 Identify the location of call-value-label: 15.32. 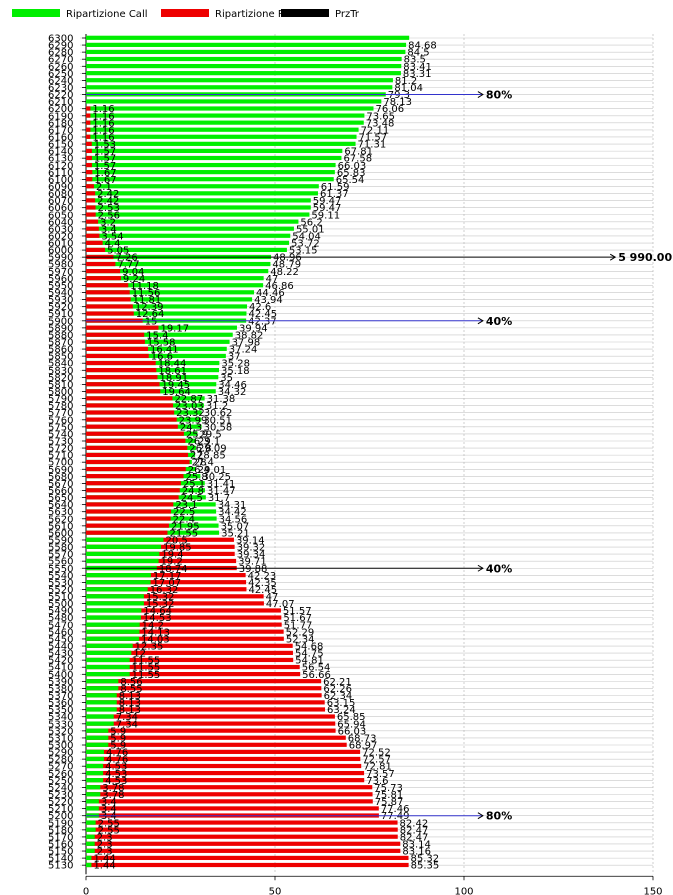
(160, 597).